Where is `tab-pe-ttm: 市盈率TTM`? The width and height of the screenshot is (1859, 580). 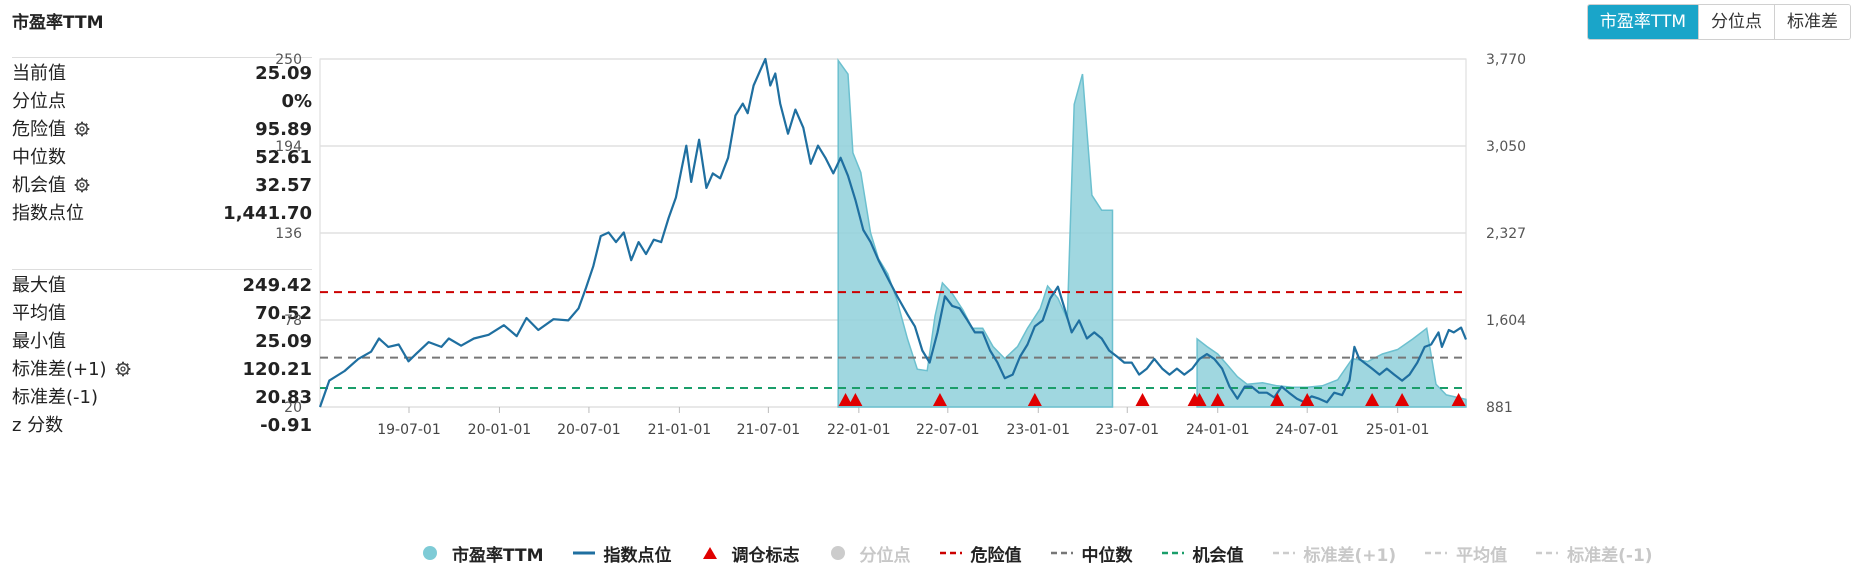 tab-pe-ttm: 市盈率TTM is located at coordinates (1642, 22).